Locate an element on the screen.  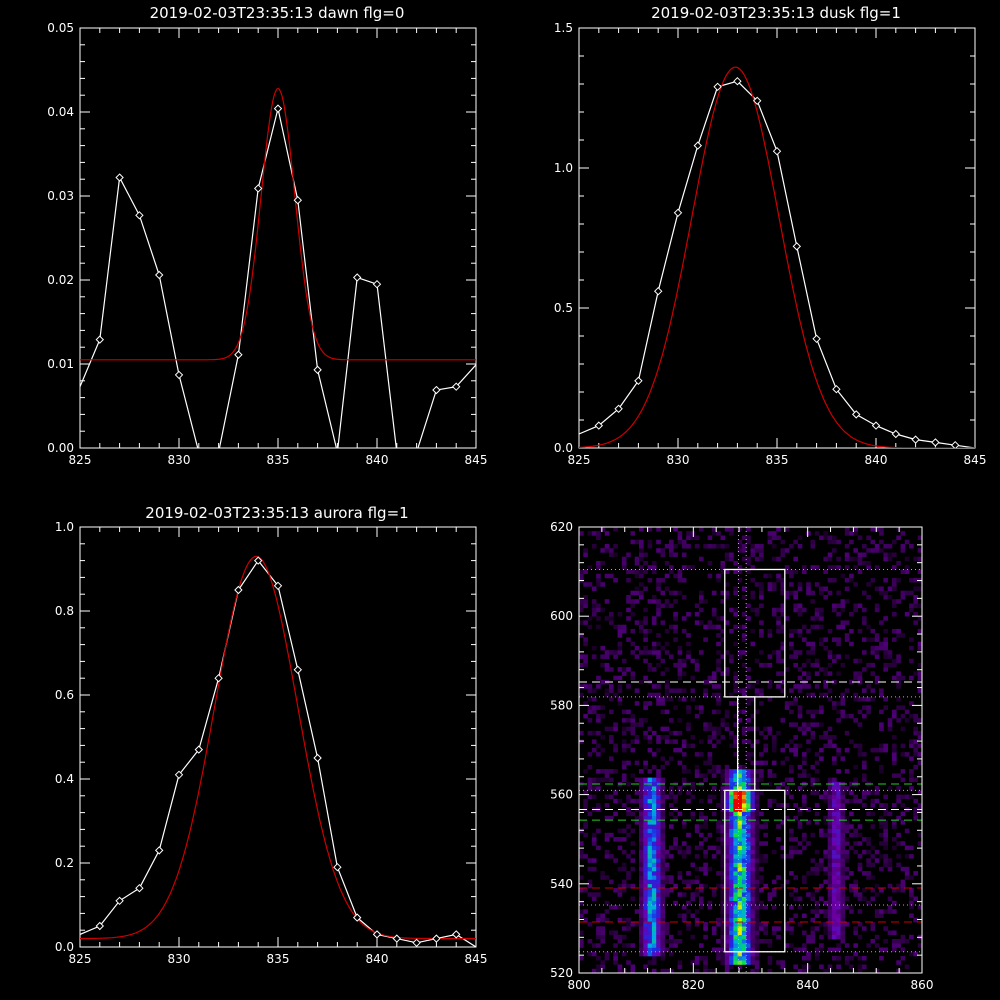
dawn-data-point is located at coordinates (100, 339).